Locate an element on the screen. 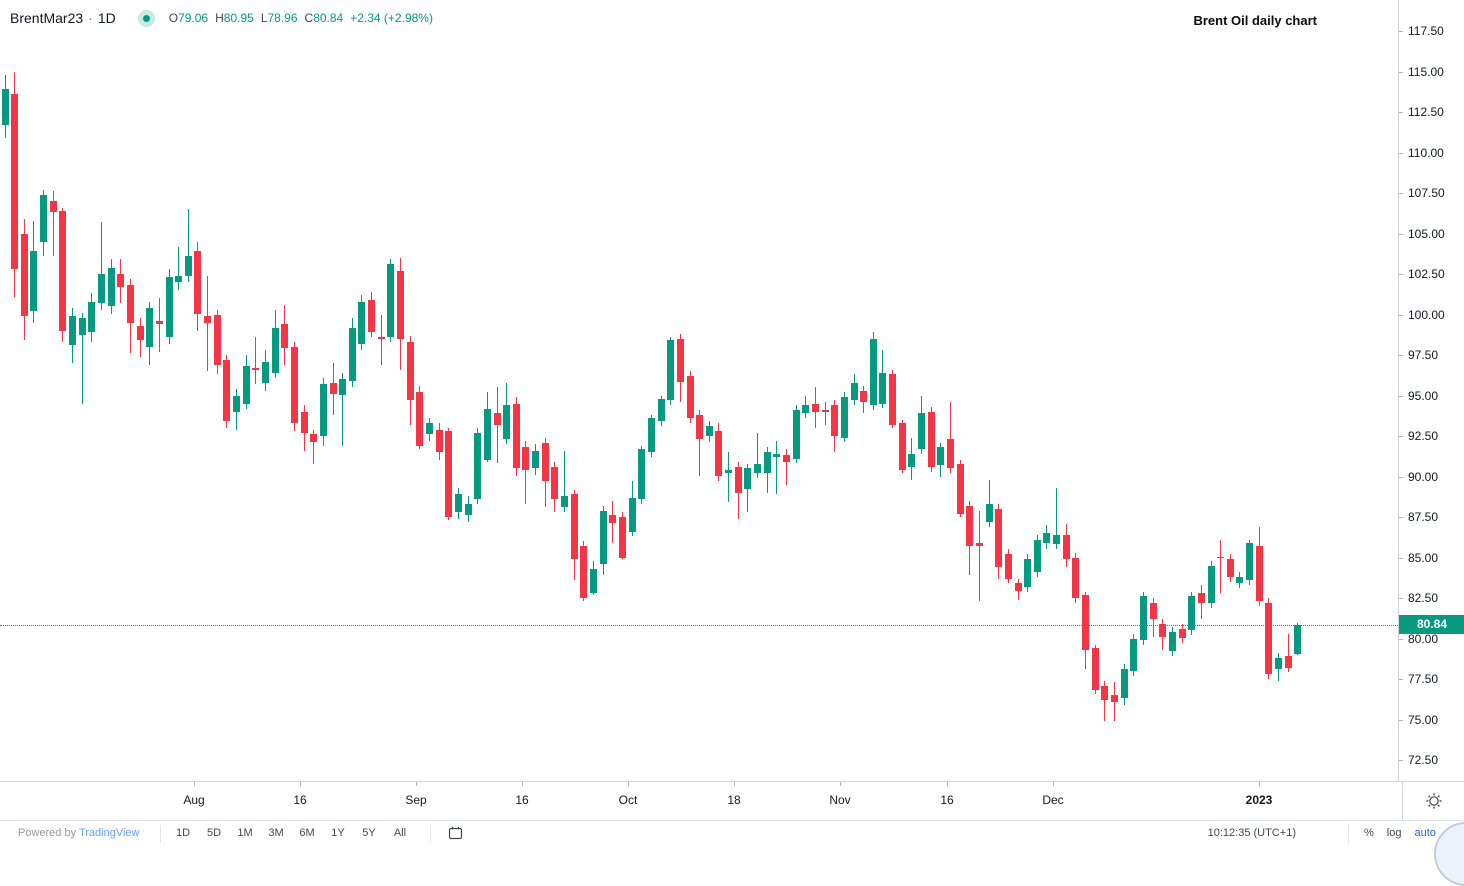 Image resolution: width=1464 pixels, height=886 pixels. range-button-all: All is located at coordinates (400, 833).